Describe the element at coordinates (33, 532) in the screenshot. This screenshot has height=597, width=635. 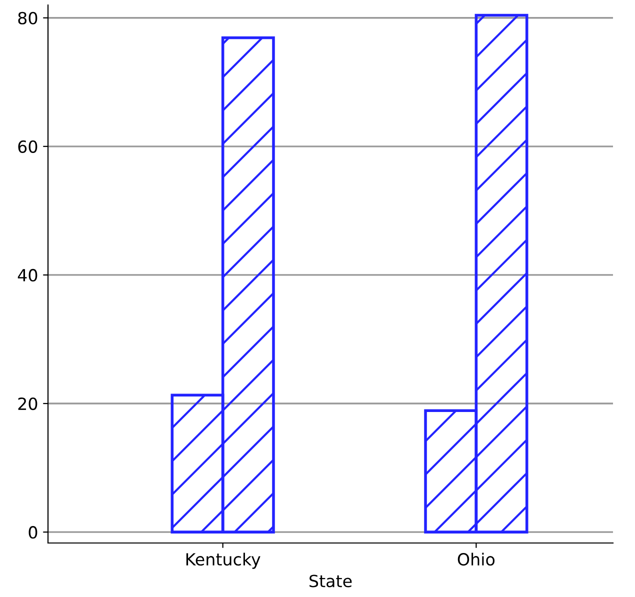
I see `y-tick-label: 0` at that location.